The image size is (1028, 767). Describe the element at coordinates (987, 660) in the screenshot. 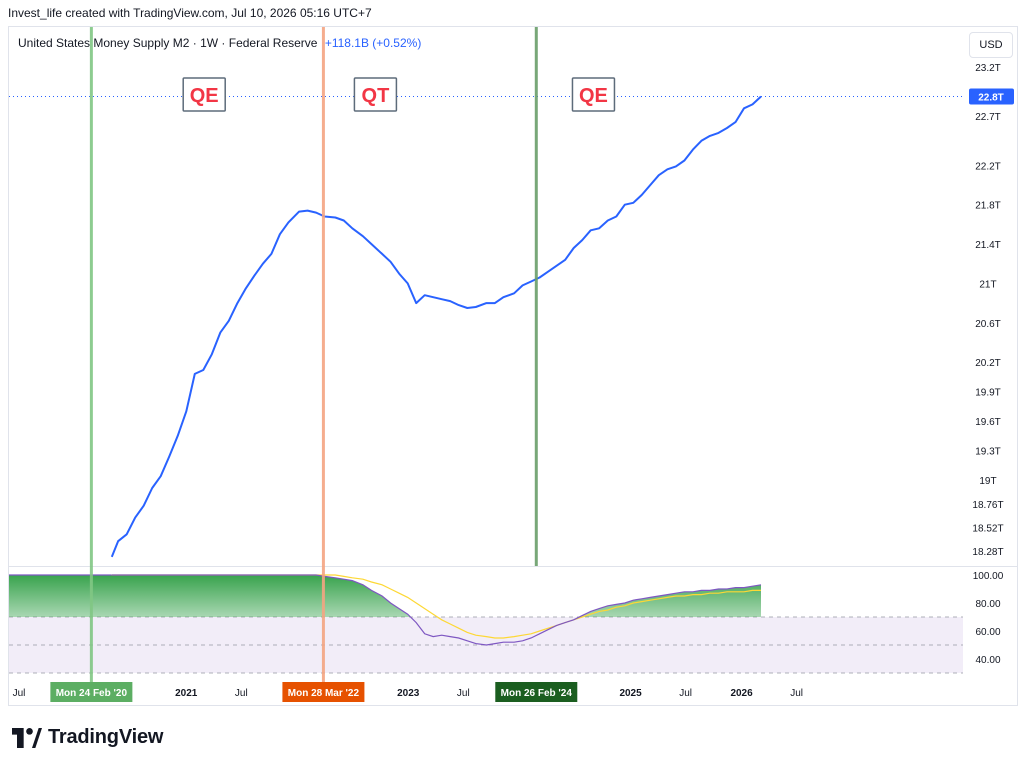

I see `rsi-tick-label: 40.00` at that location.